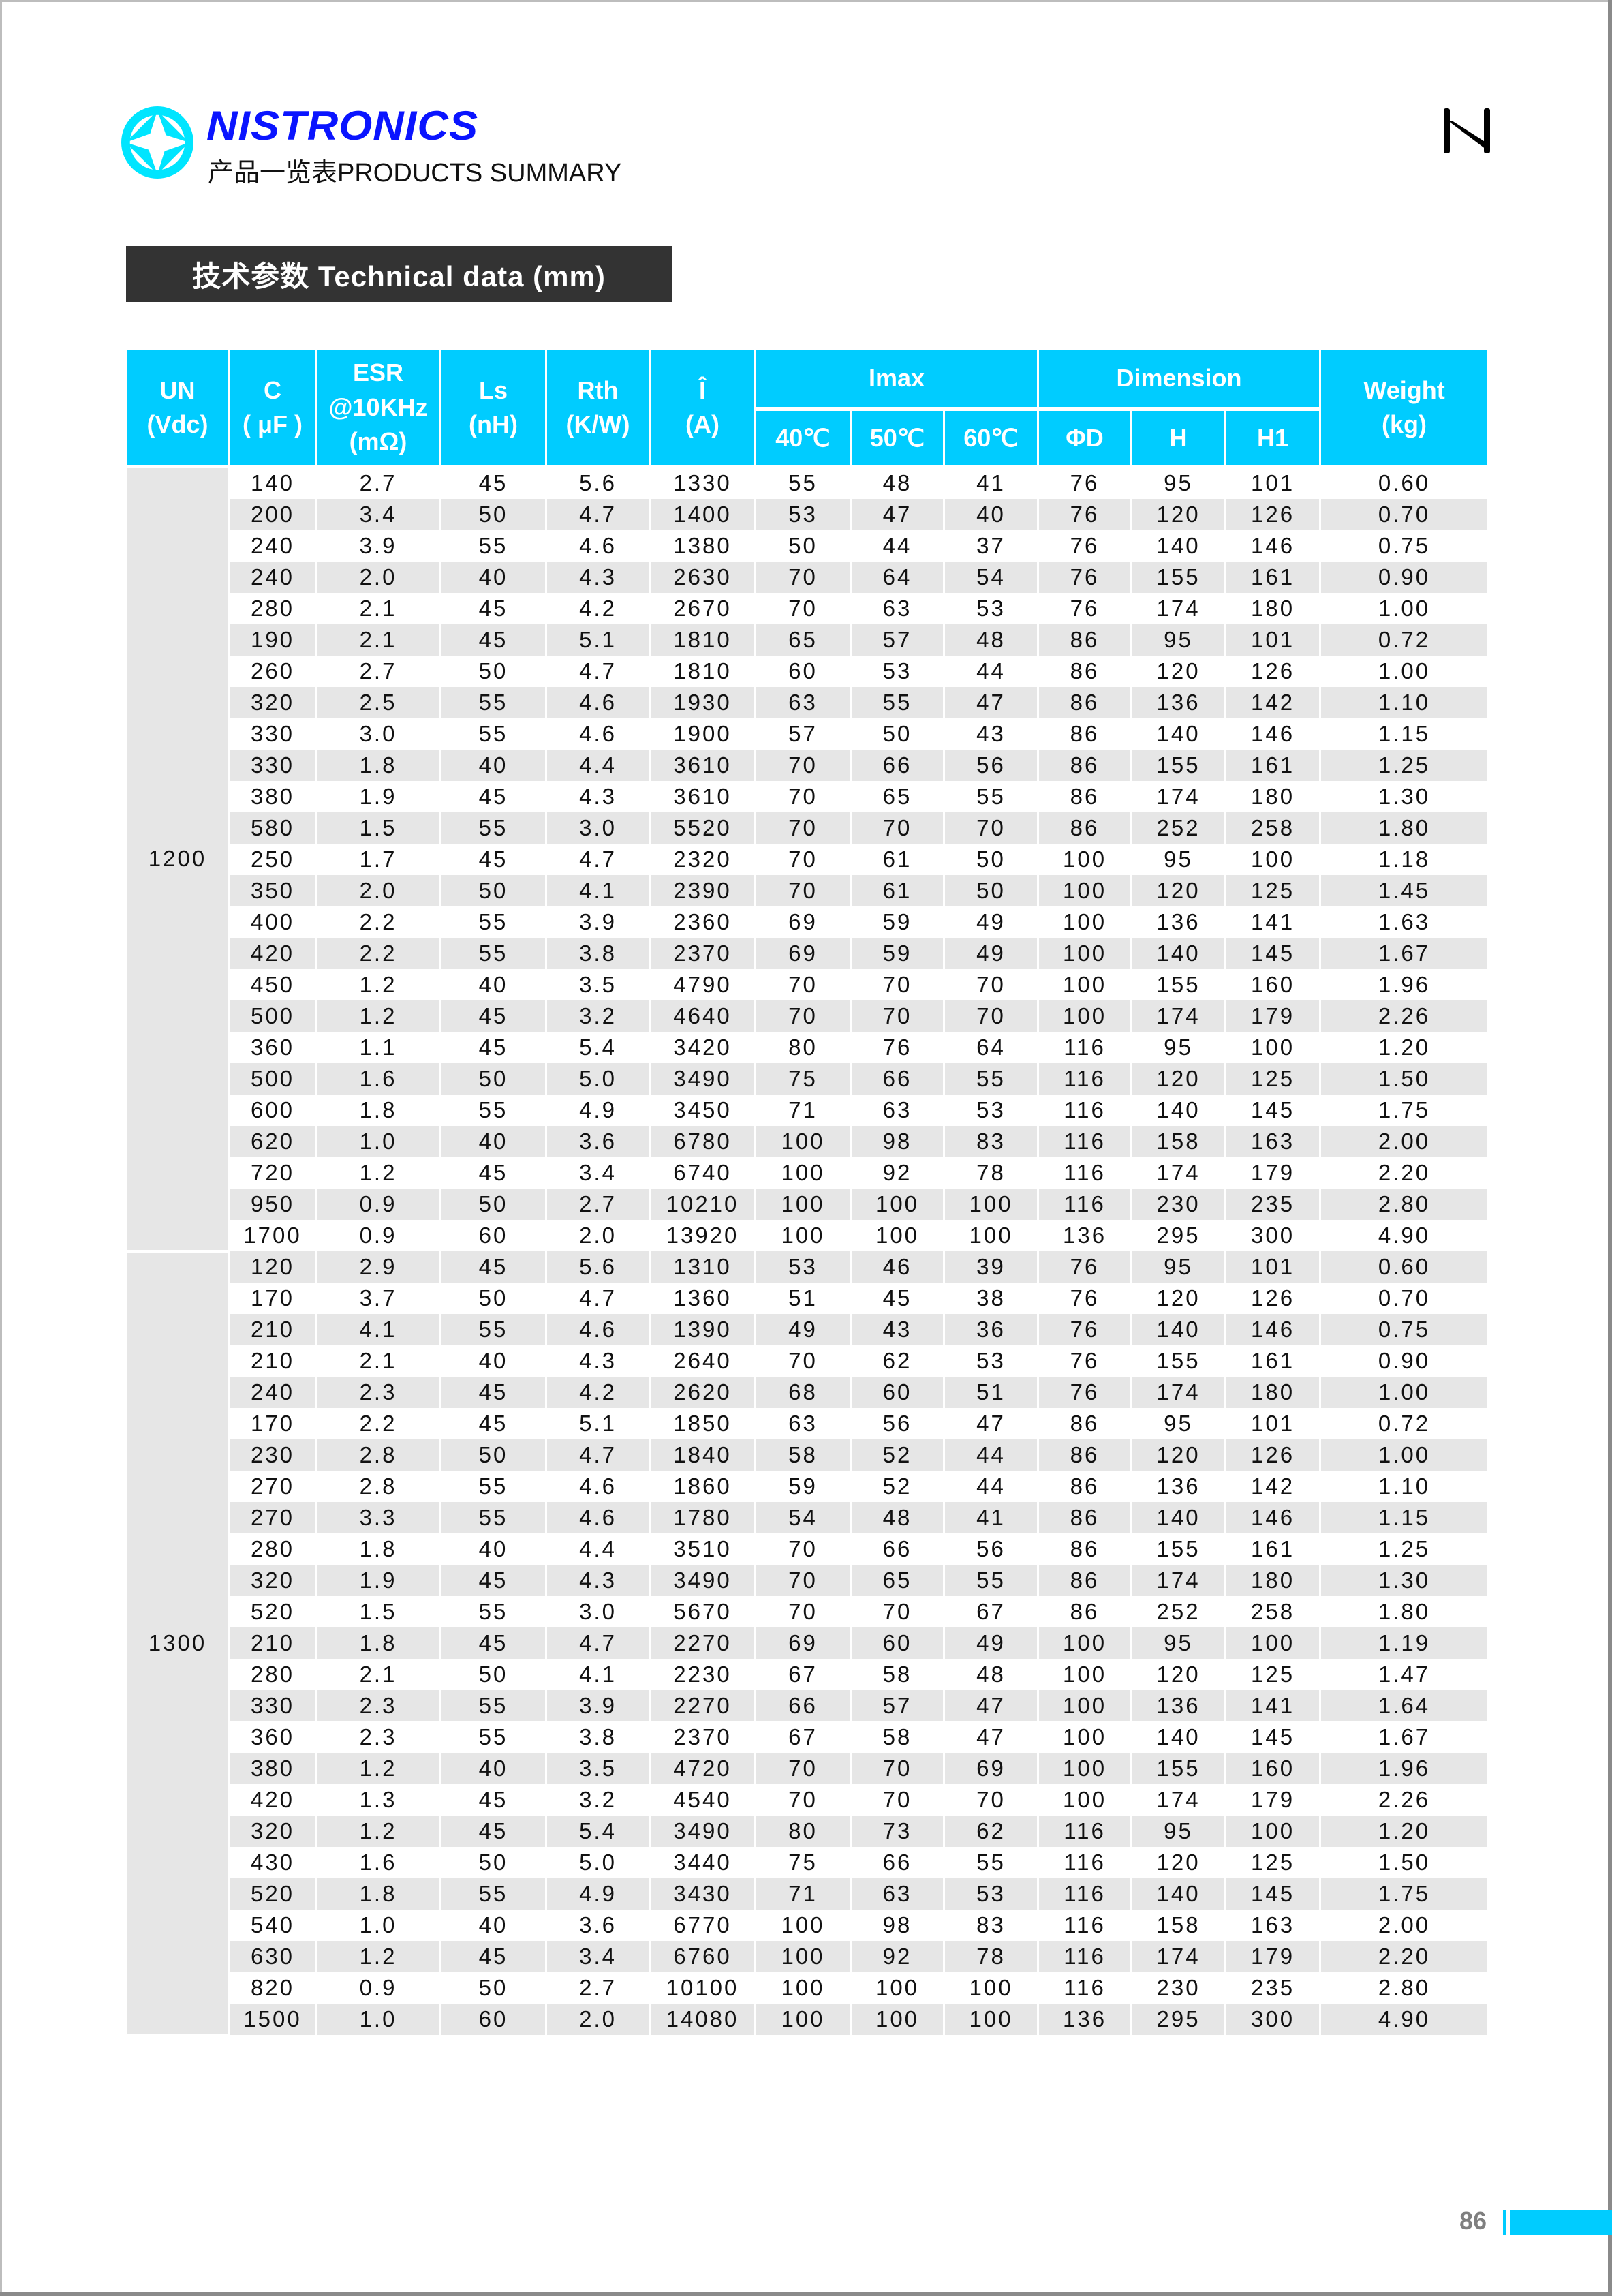  What do you see at coordinates (1404, 1675) in the screenshot?
I see `cell-weight: 1.47` at bounding box center [1404, 1675].